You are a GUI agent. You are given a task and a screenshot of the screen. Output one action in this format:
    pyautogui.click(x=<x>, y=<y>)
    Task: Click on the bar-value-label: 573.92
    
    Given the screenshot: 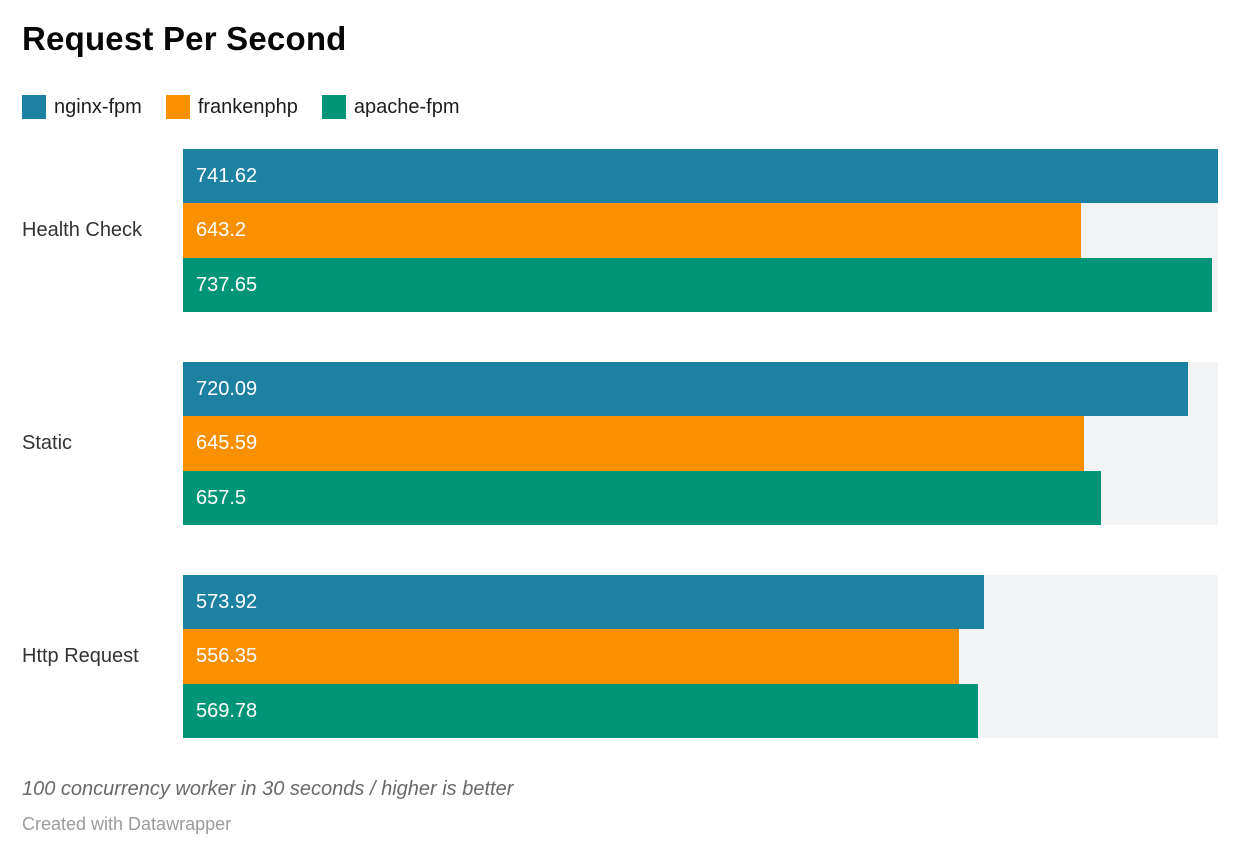 What is the action you would take?
    pyautogui.click(x=227, y=602)
    